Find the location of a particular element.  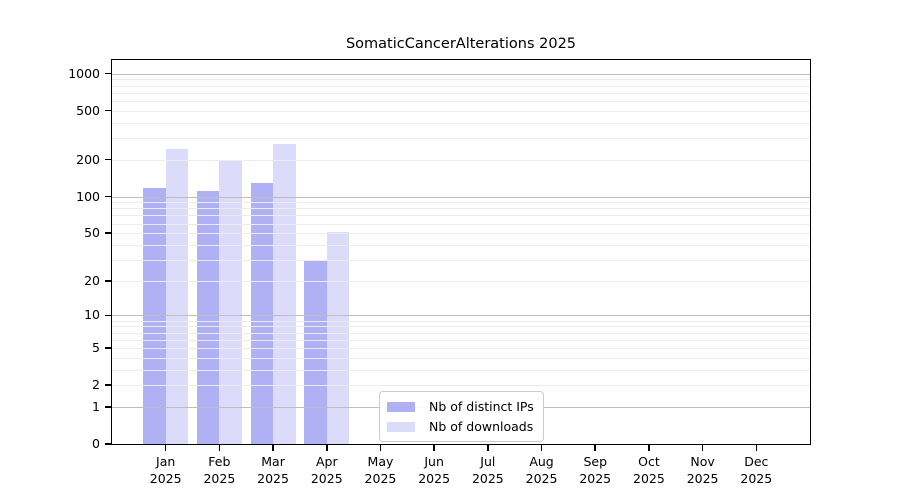

x-tick-label: May 2025 is located at coordinates (380, 470).